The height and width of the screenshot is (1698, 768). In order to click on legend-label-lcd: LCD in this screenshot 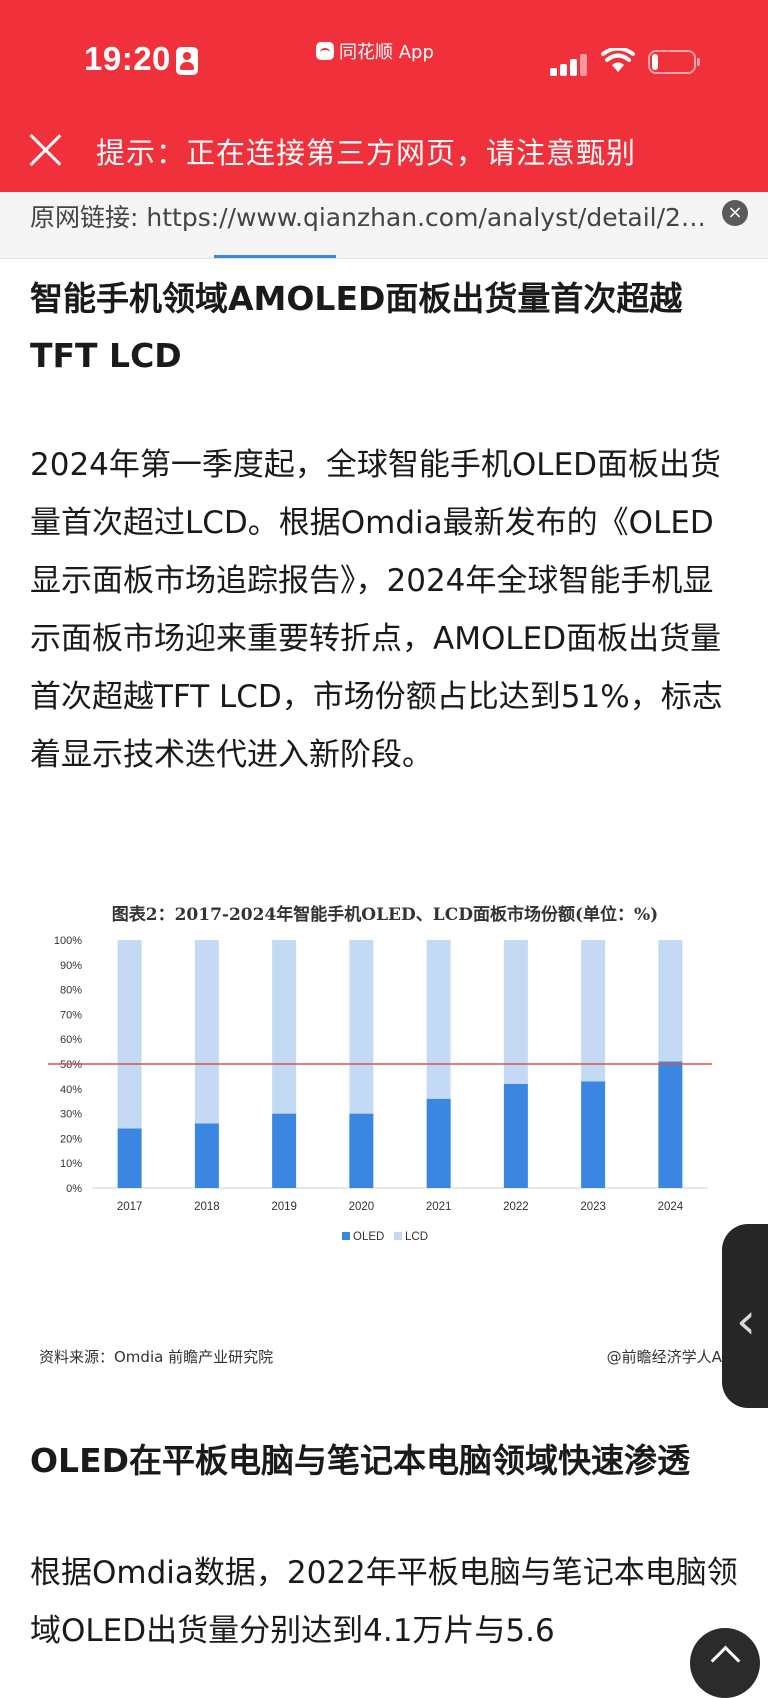, I will do `click(416, 1235)`.